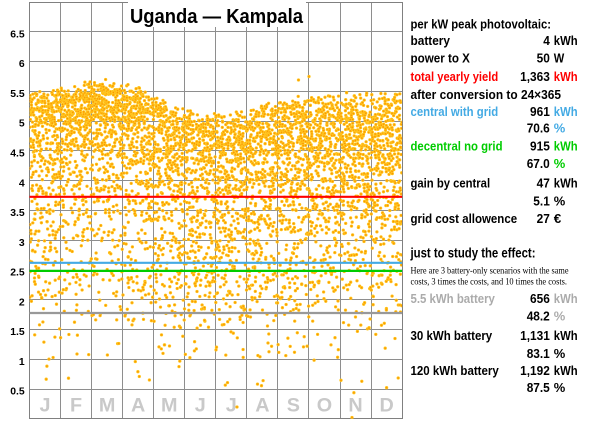  I want to click on svg-text: Uganda — Kampala, so click(217, 17).